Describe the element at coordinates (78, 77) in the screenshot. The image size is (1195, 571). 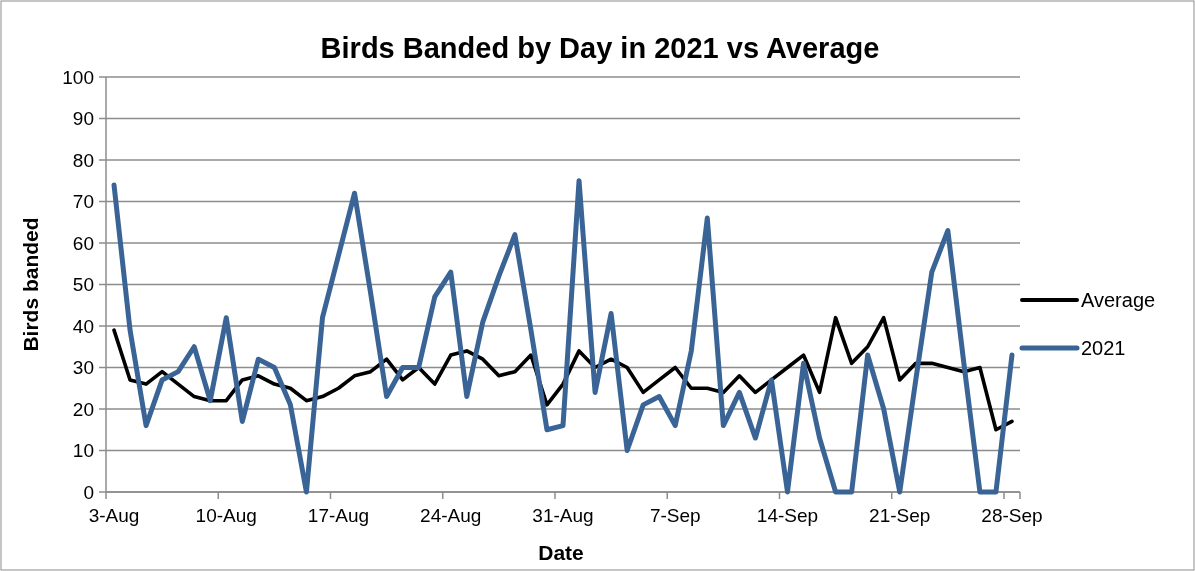
I see `y-tick-label: 100` at that location.